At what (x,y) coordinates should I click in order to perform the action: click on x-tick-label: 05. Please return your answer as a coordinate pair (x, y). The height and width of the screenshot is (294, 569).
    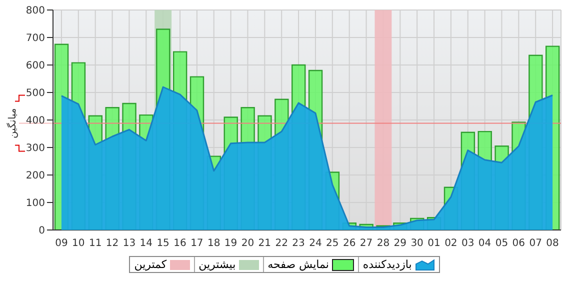
    Looking at the image, I should click on (501, 244).